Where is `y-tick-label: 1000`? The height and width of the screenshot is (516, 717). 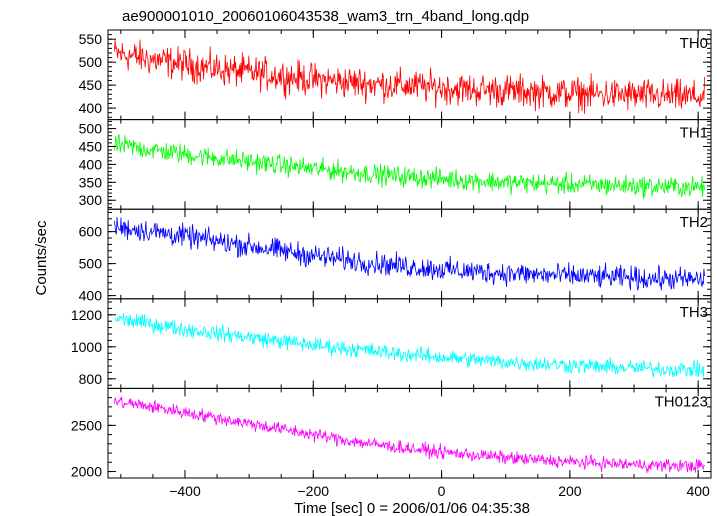
y-tick-label: 1000 is located at coordinates (86, 347).